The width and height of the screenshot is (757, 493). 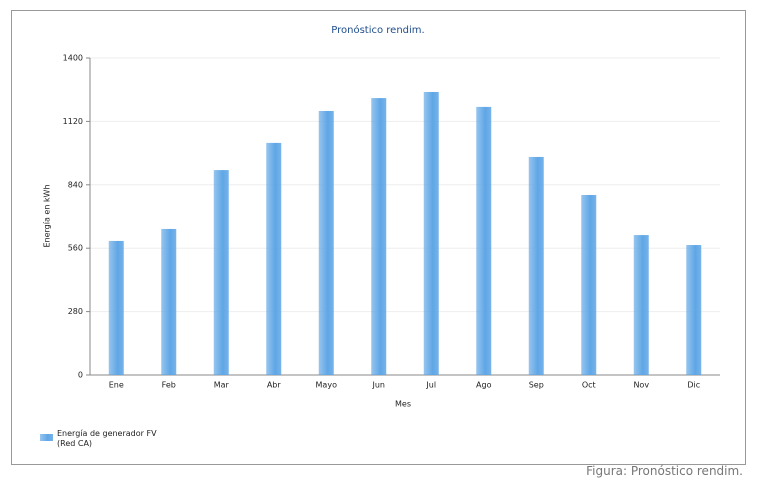 What do you see at coordinates (75, 311) in the screenshot?
I see `y-tick-label: 280` at bounding box center [75, 311].